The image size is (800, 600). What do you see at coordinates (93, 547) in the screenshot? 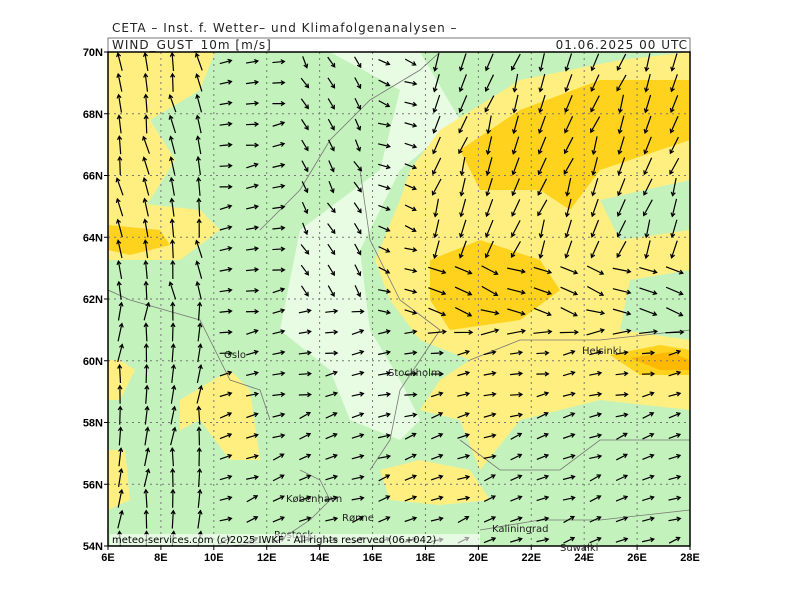
I see `lat-label: 54N` at bounding box center [93, 547].